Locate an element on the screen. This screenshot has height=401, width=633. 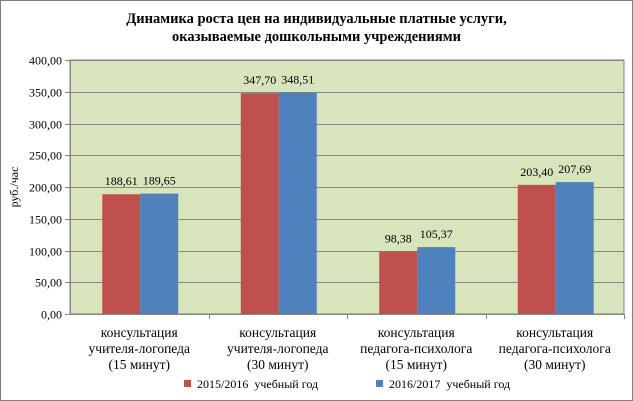
data-label: 347,70 is located at coordinates (259, 80).